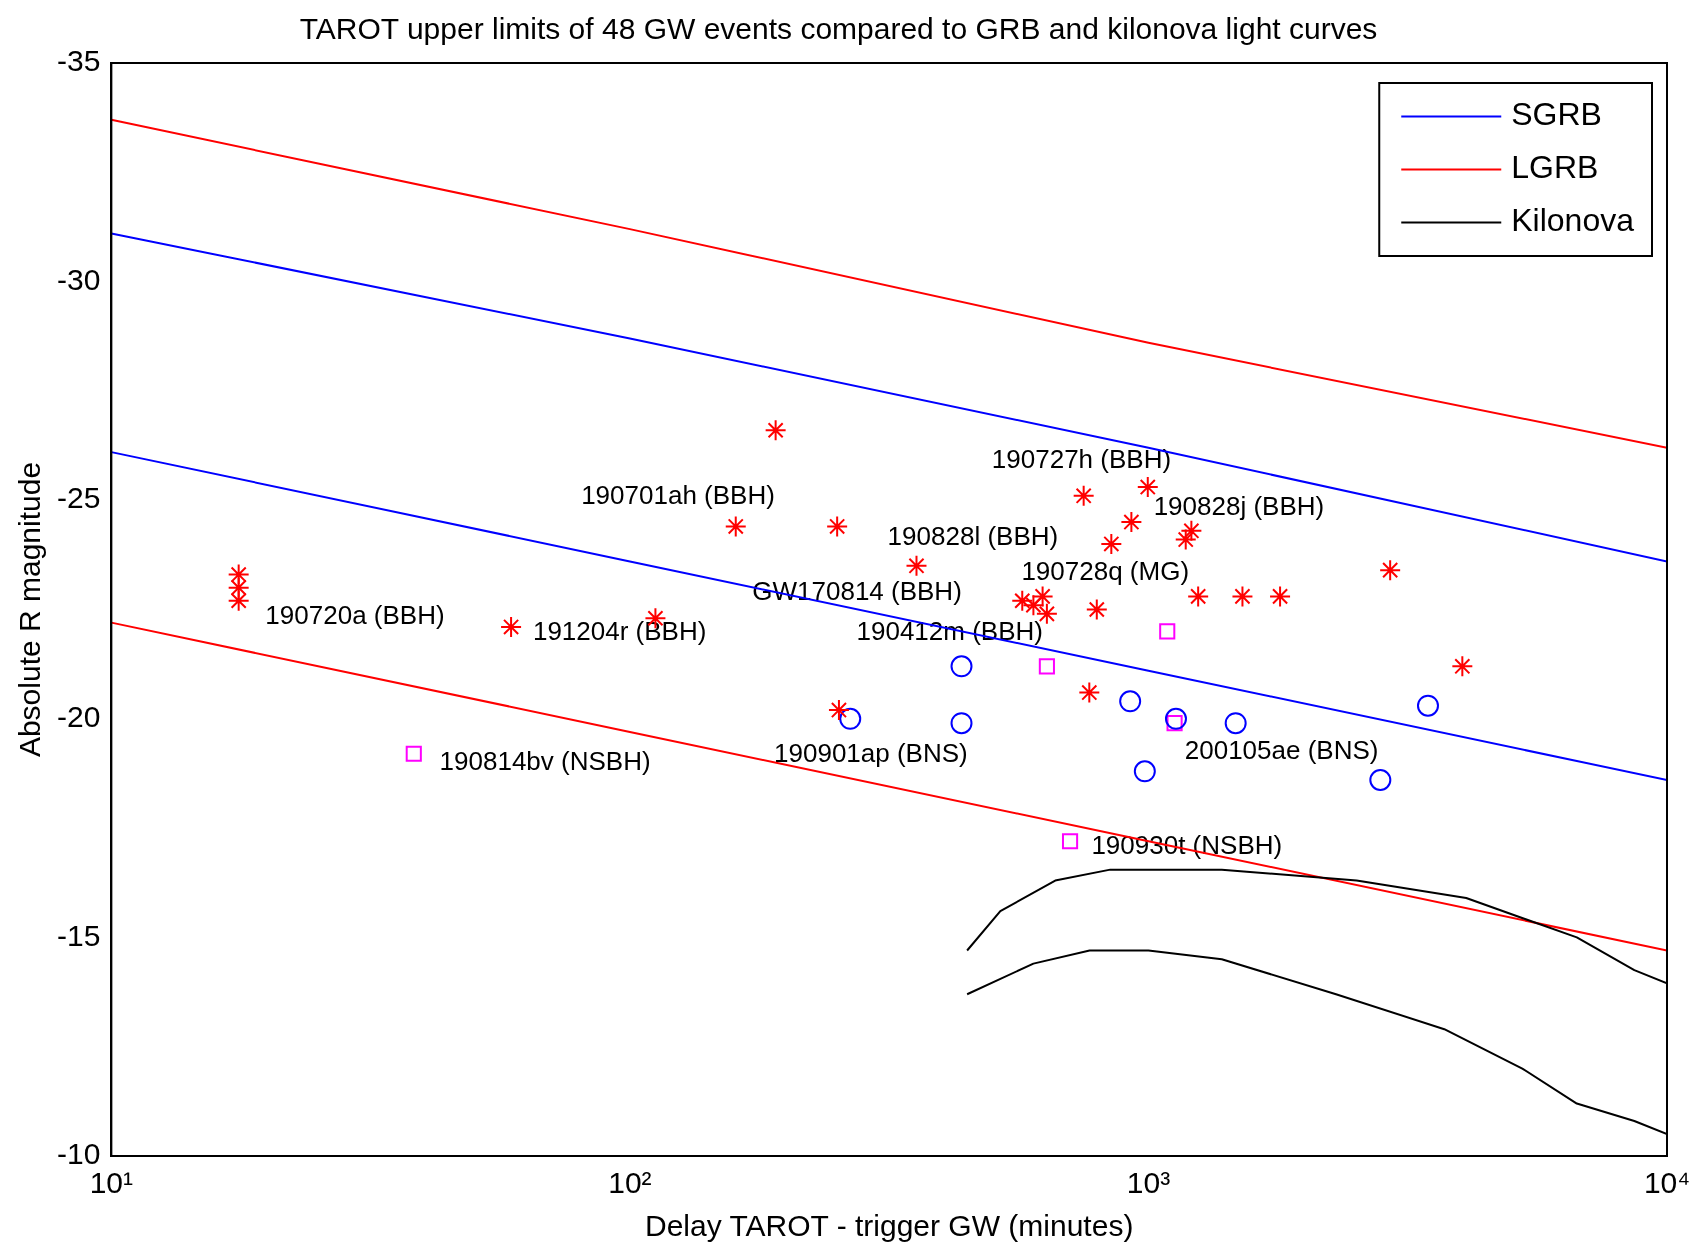 The height and width of the screenshot is (1255, 1707). I want to click on annotation: 190901ap (BNS), so click(871, 753).